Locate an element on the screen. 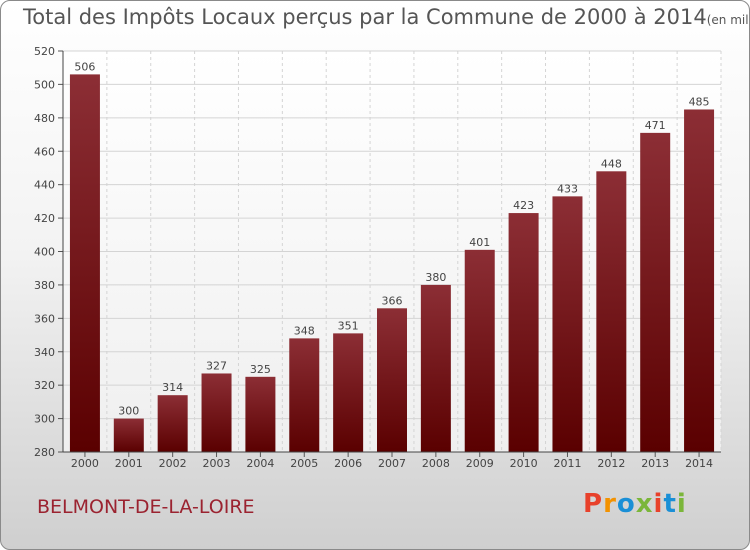 The image size is (750, 550). title-unit: (en milliers d'€) is located at coordinates (728, 20).